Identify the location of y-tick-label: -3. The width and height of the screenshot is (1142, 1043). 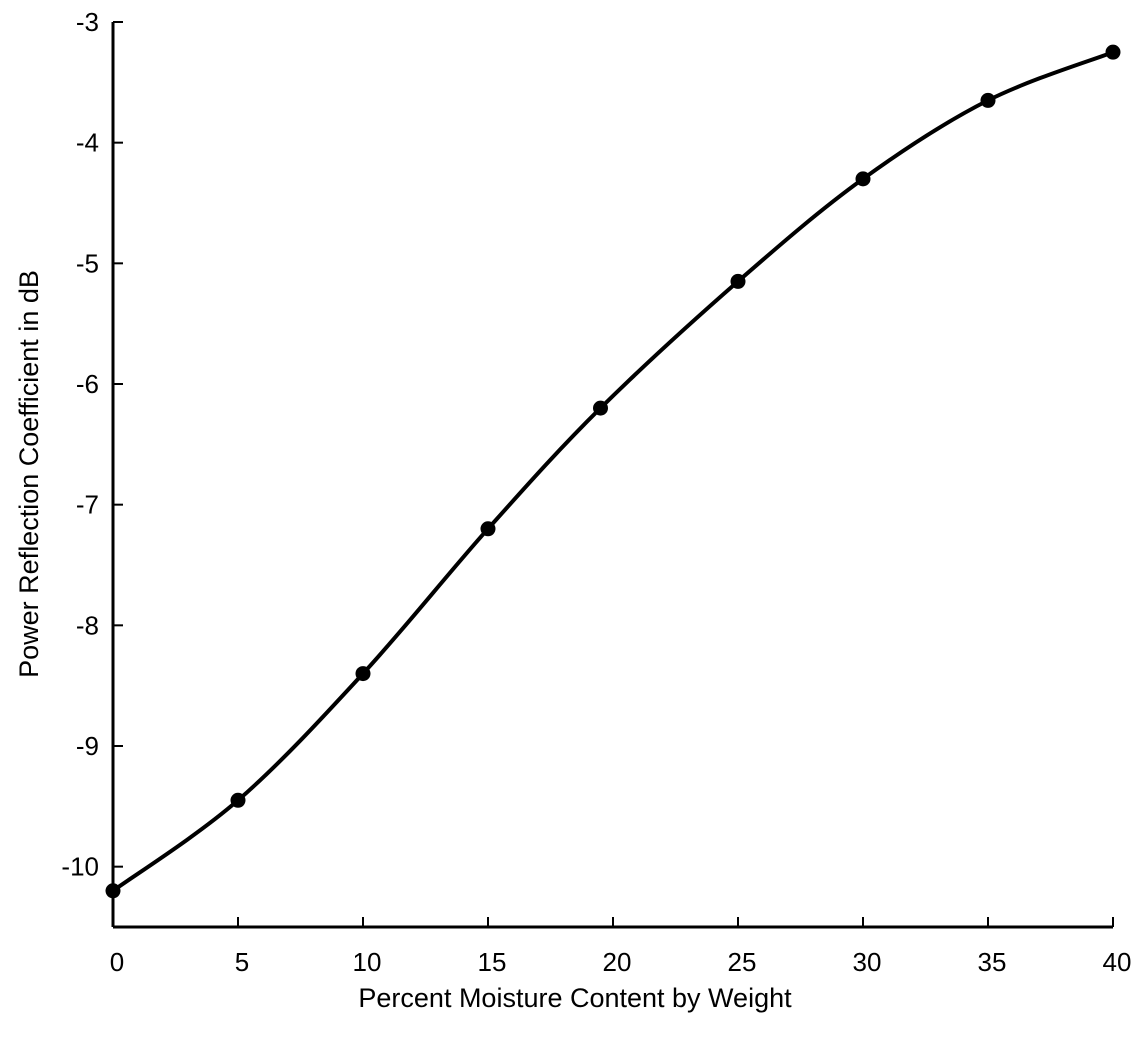
(87, 22).